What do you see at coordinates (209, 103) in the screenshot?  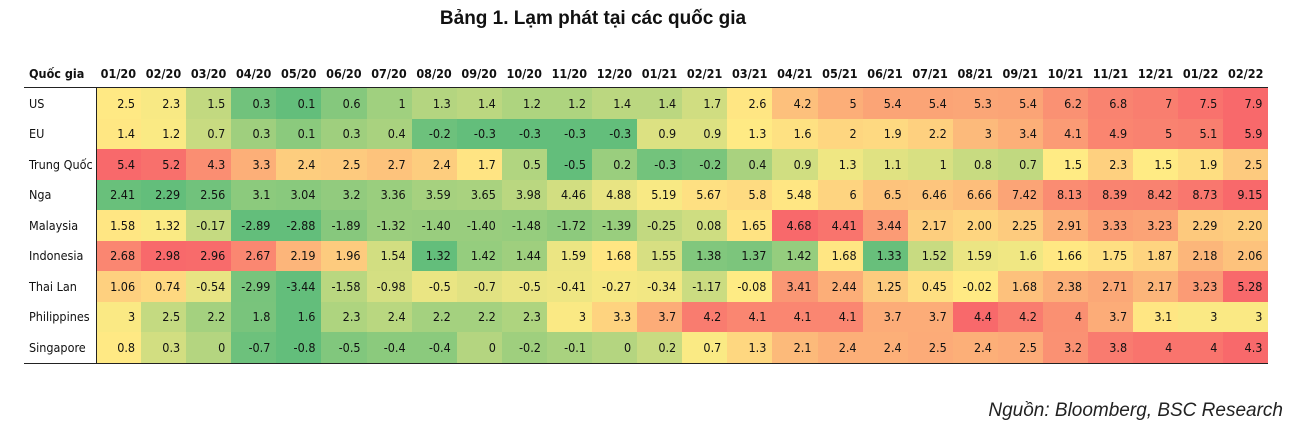 I see `heatmap-cell: 1.5` at bounding box center [209, 103].